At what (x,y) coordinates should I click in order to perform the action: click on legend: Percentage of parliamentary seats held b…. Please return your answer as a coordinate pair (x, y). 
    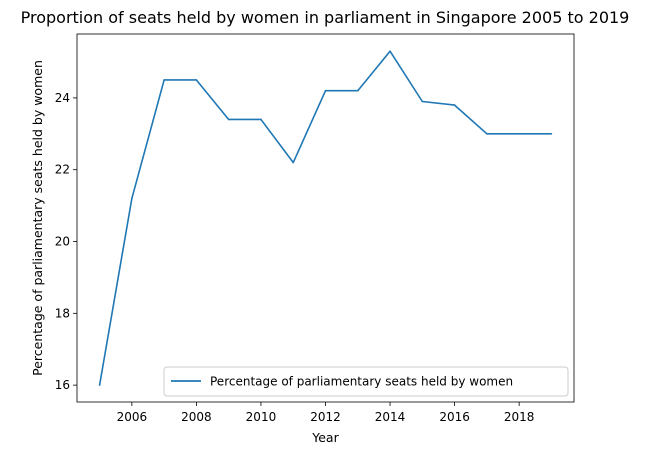
    Looking at the image, I should click on (366, 381).